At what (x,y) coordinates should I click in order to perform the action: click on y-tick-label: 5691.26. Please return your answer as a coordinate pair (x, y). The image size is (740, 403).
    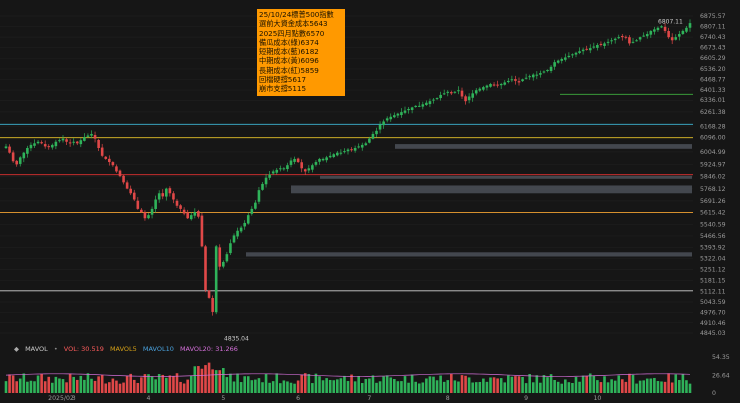
    Looking at the image, I should click on (713, 201).